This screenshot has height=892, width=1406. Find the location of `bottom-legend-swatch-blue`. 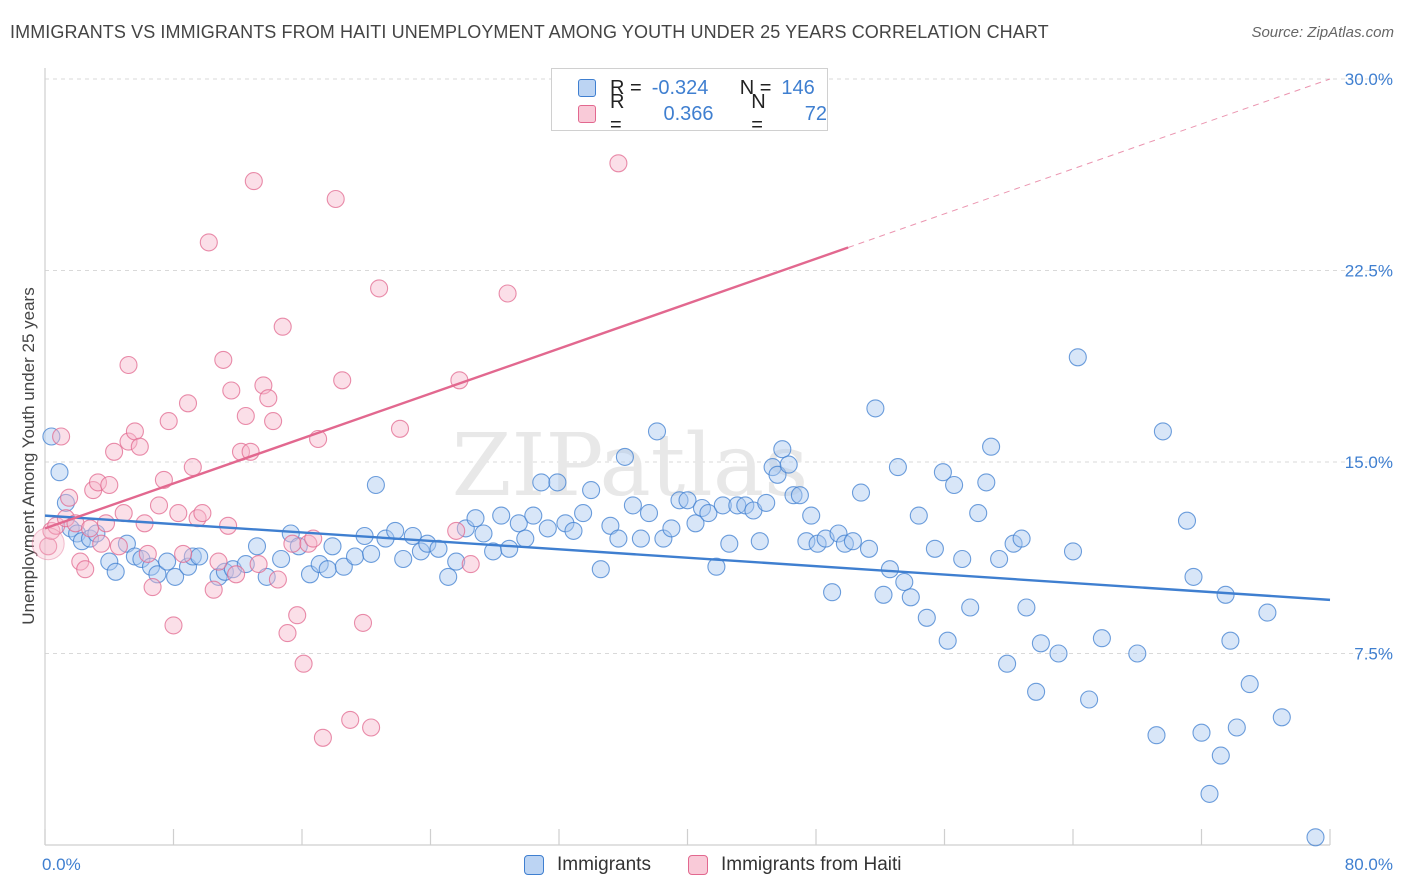

bottom-legend-swatch-blue is located at coordinates (534, 865).